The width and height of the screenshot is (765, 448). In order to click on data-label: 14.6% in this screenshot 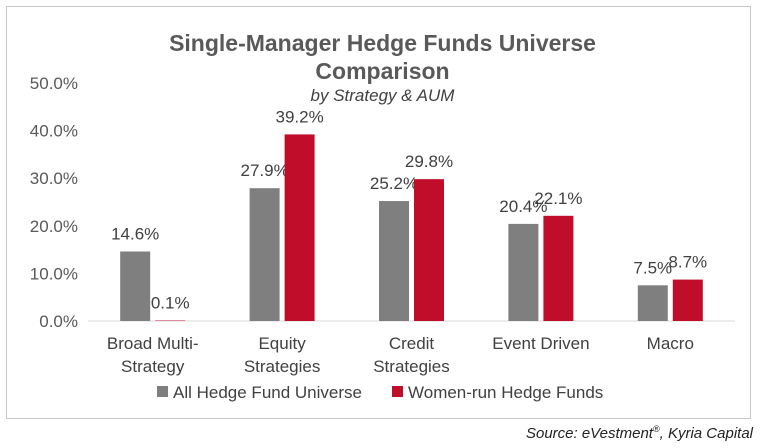, I will do `click(135, 234)`.